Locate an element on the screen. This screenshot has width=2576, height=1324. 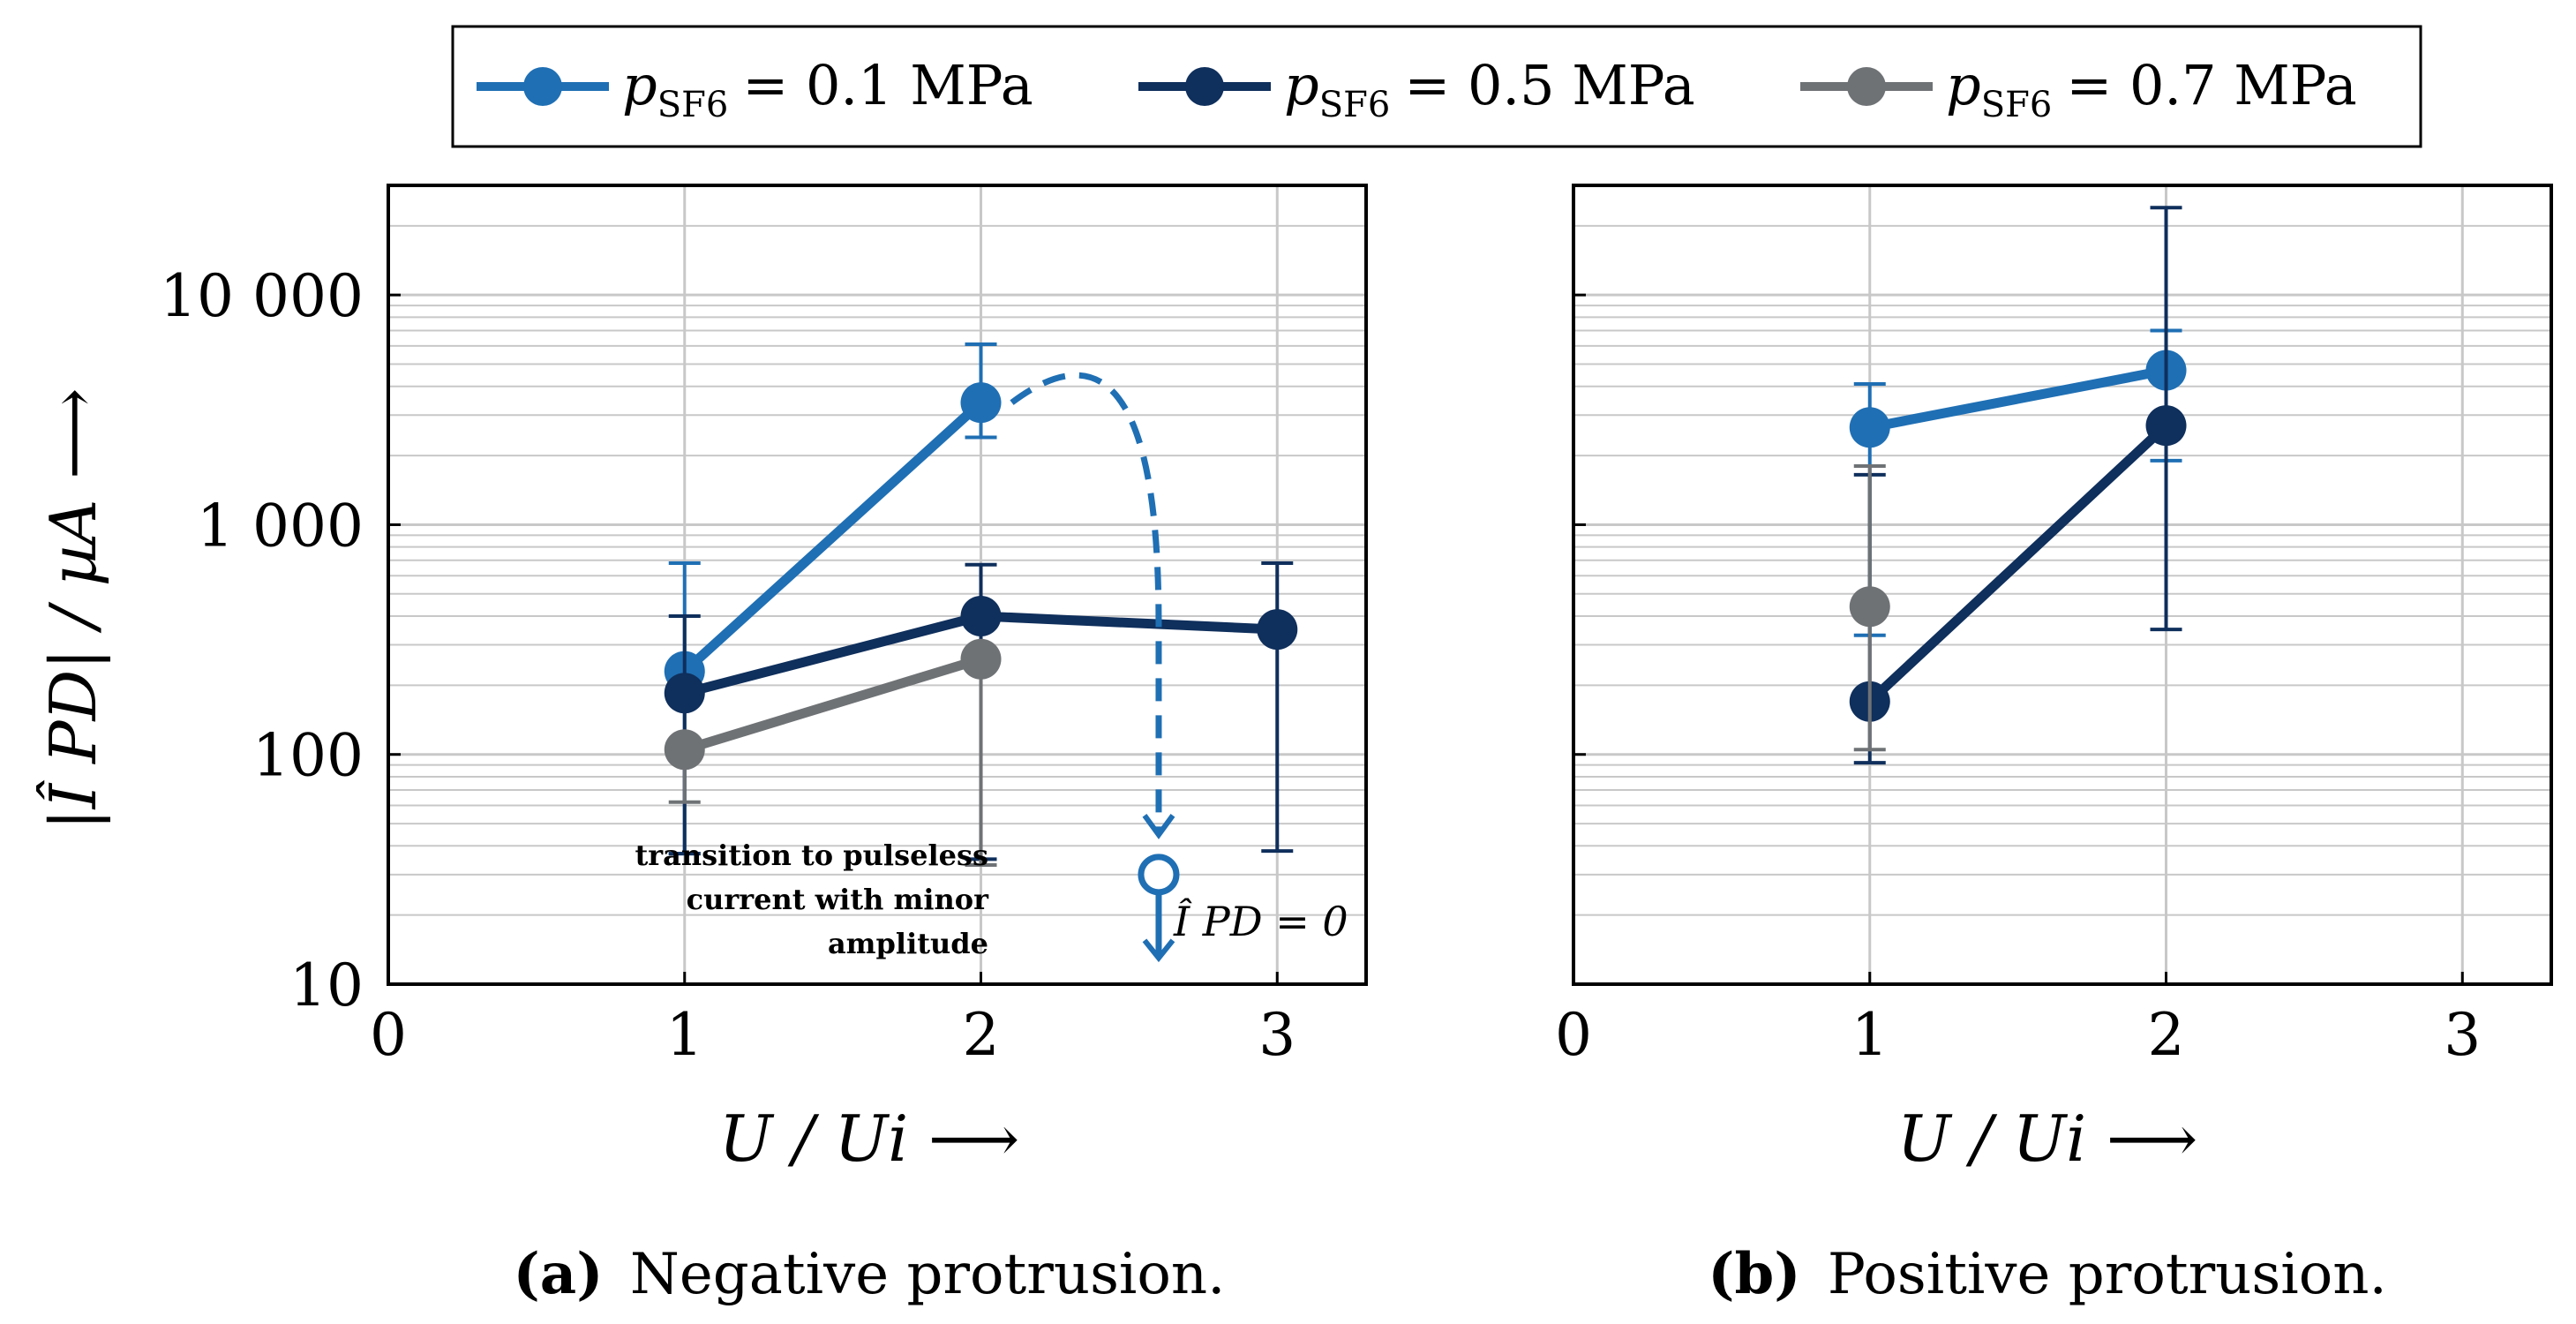
y-tick-label: 10 000 is located at coordinates (262, 296).